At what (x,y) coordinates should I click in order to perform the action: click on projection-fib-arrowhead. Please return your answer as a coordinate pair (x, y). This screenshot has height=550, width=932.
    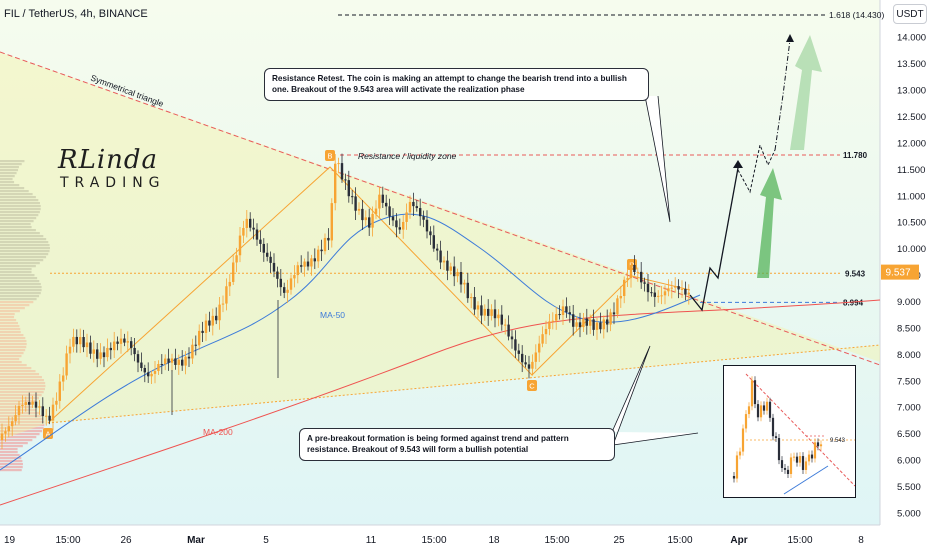
    Looking at the image, I should click on (790, 38).